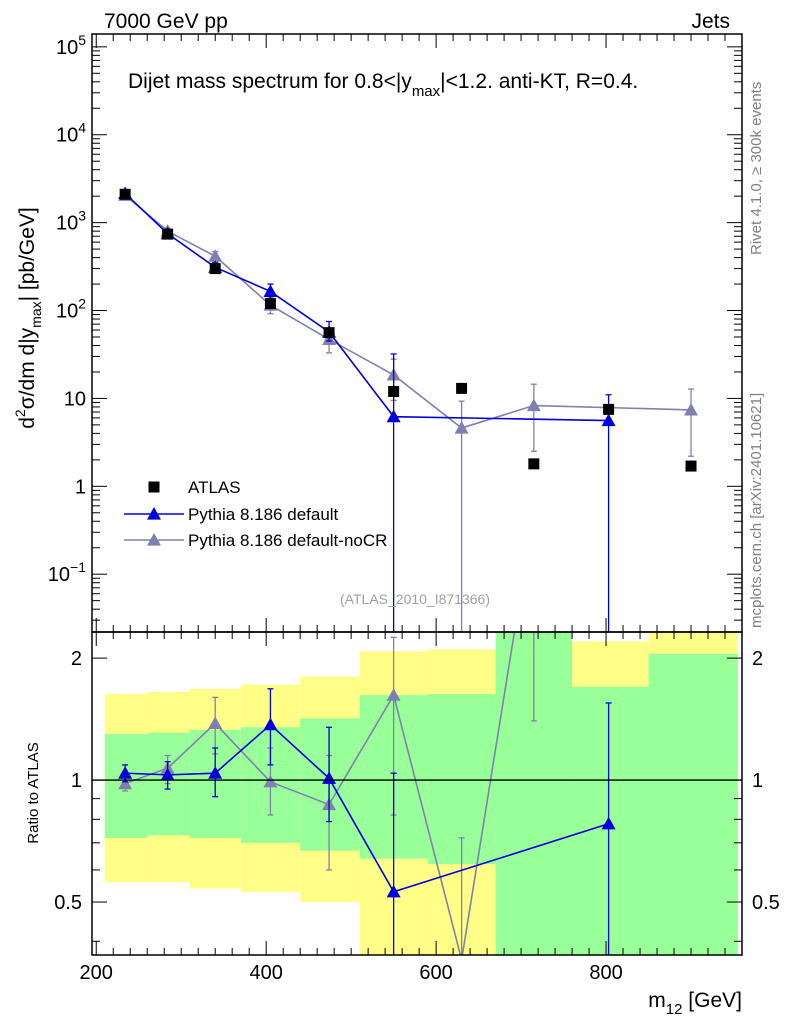 The image size is (786, 1024). Describe the element at coordinates (366, 307) in the screenshot. I see `series-line-default` at that location.